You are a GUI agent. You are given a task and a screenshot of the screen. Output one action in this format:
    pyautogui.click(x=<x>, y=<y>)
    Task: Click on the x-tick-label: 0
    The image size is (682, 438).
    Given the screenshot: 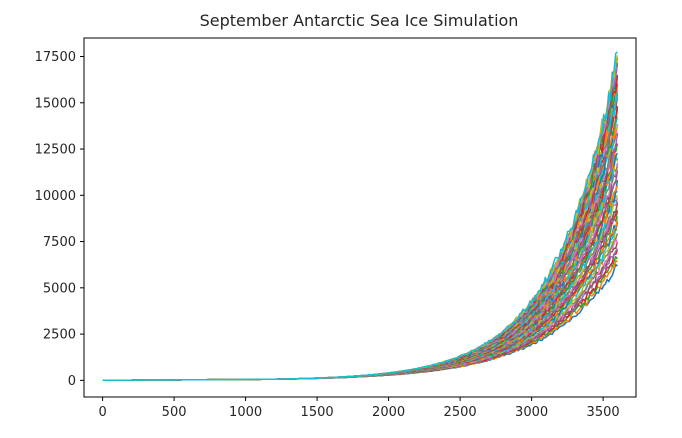 What is the action you would take?
    pyautogui.click(x=102, y=412)
    